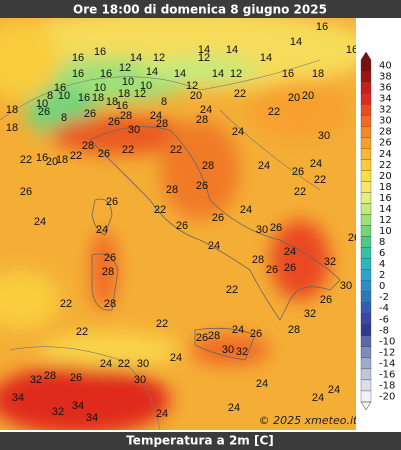 Image resolution: width=401 pixels, height=450 pixels. I want to click on colorbar-tick-label: 32, so click(385, 110).